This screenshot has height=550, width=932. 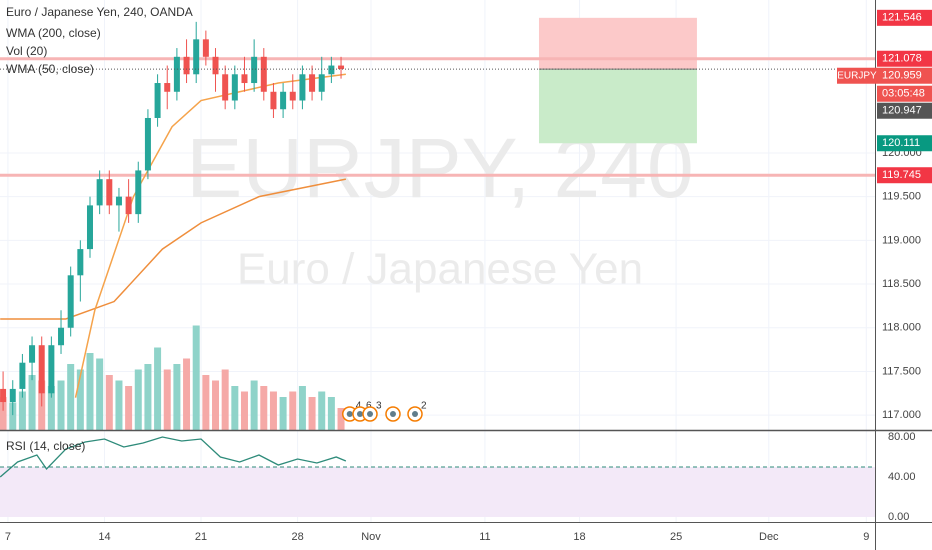 What do you see at coordinates (379, 406) in the screenshot?
I see `event-count: 3` at bounding box center [379, 406].